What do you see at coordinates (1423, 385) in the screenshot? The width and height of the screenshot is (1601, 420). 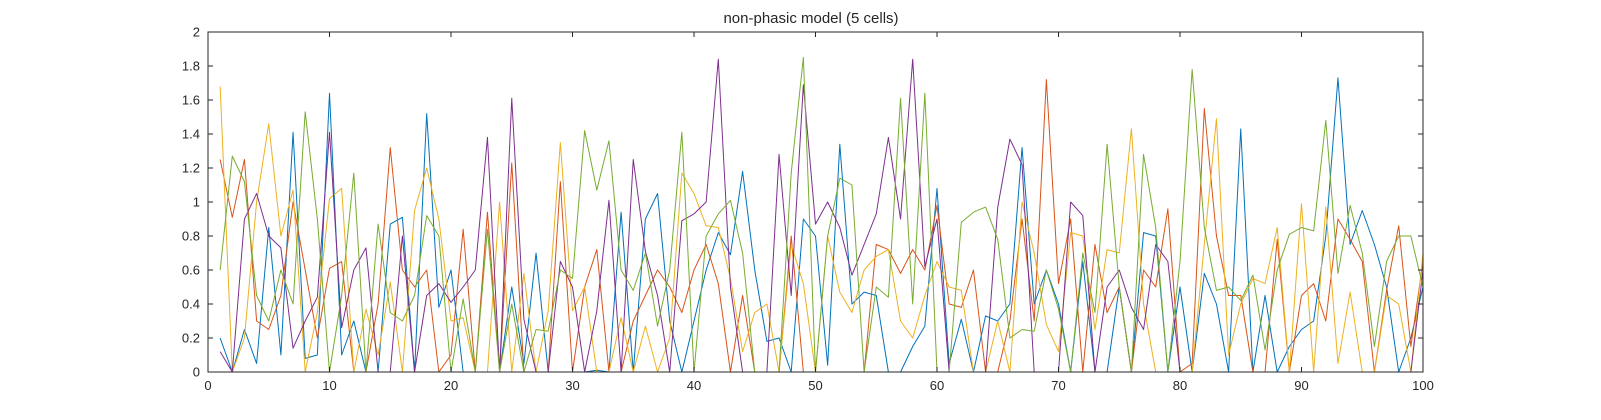 I see `x-tick-label: 100` at bounding box center [1423, 385].